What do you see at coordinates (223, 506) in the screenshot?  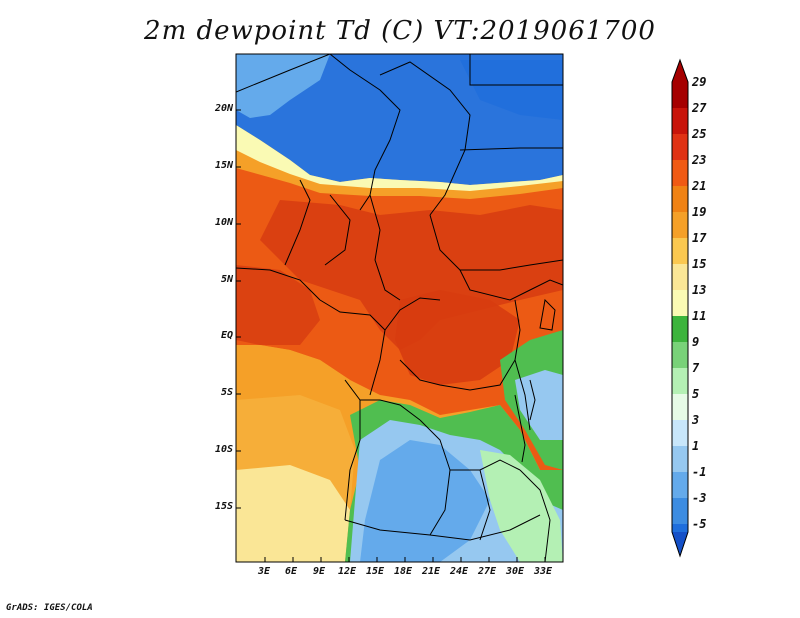 I see `lat-label: 15S` at bounding box center [223, 506].